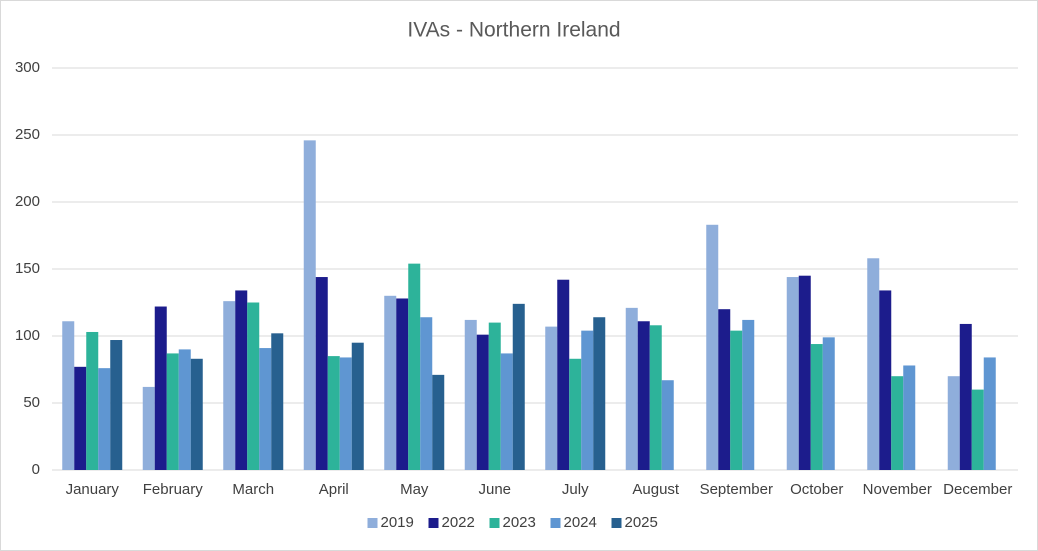 This screenshot has width=1038, height=551. What do you see at coordinates (494, 489) in the screenshot?
I see `x-tick-label: June` at bounding box center [494, 489].